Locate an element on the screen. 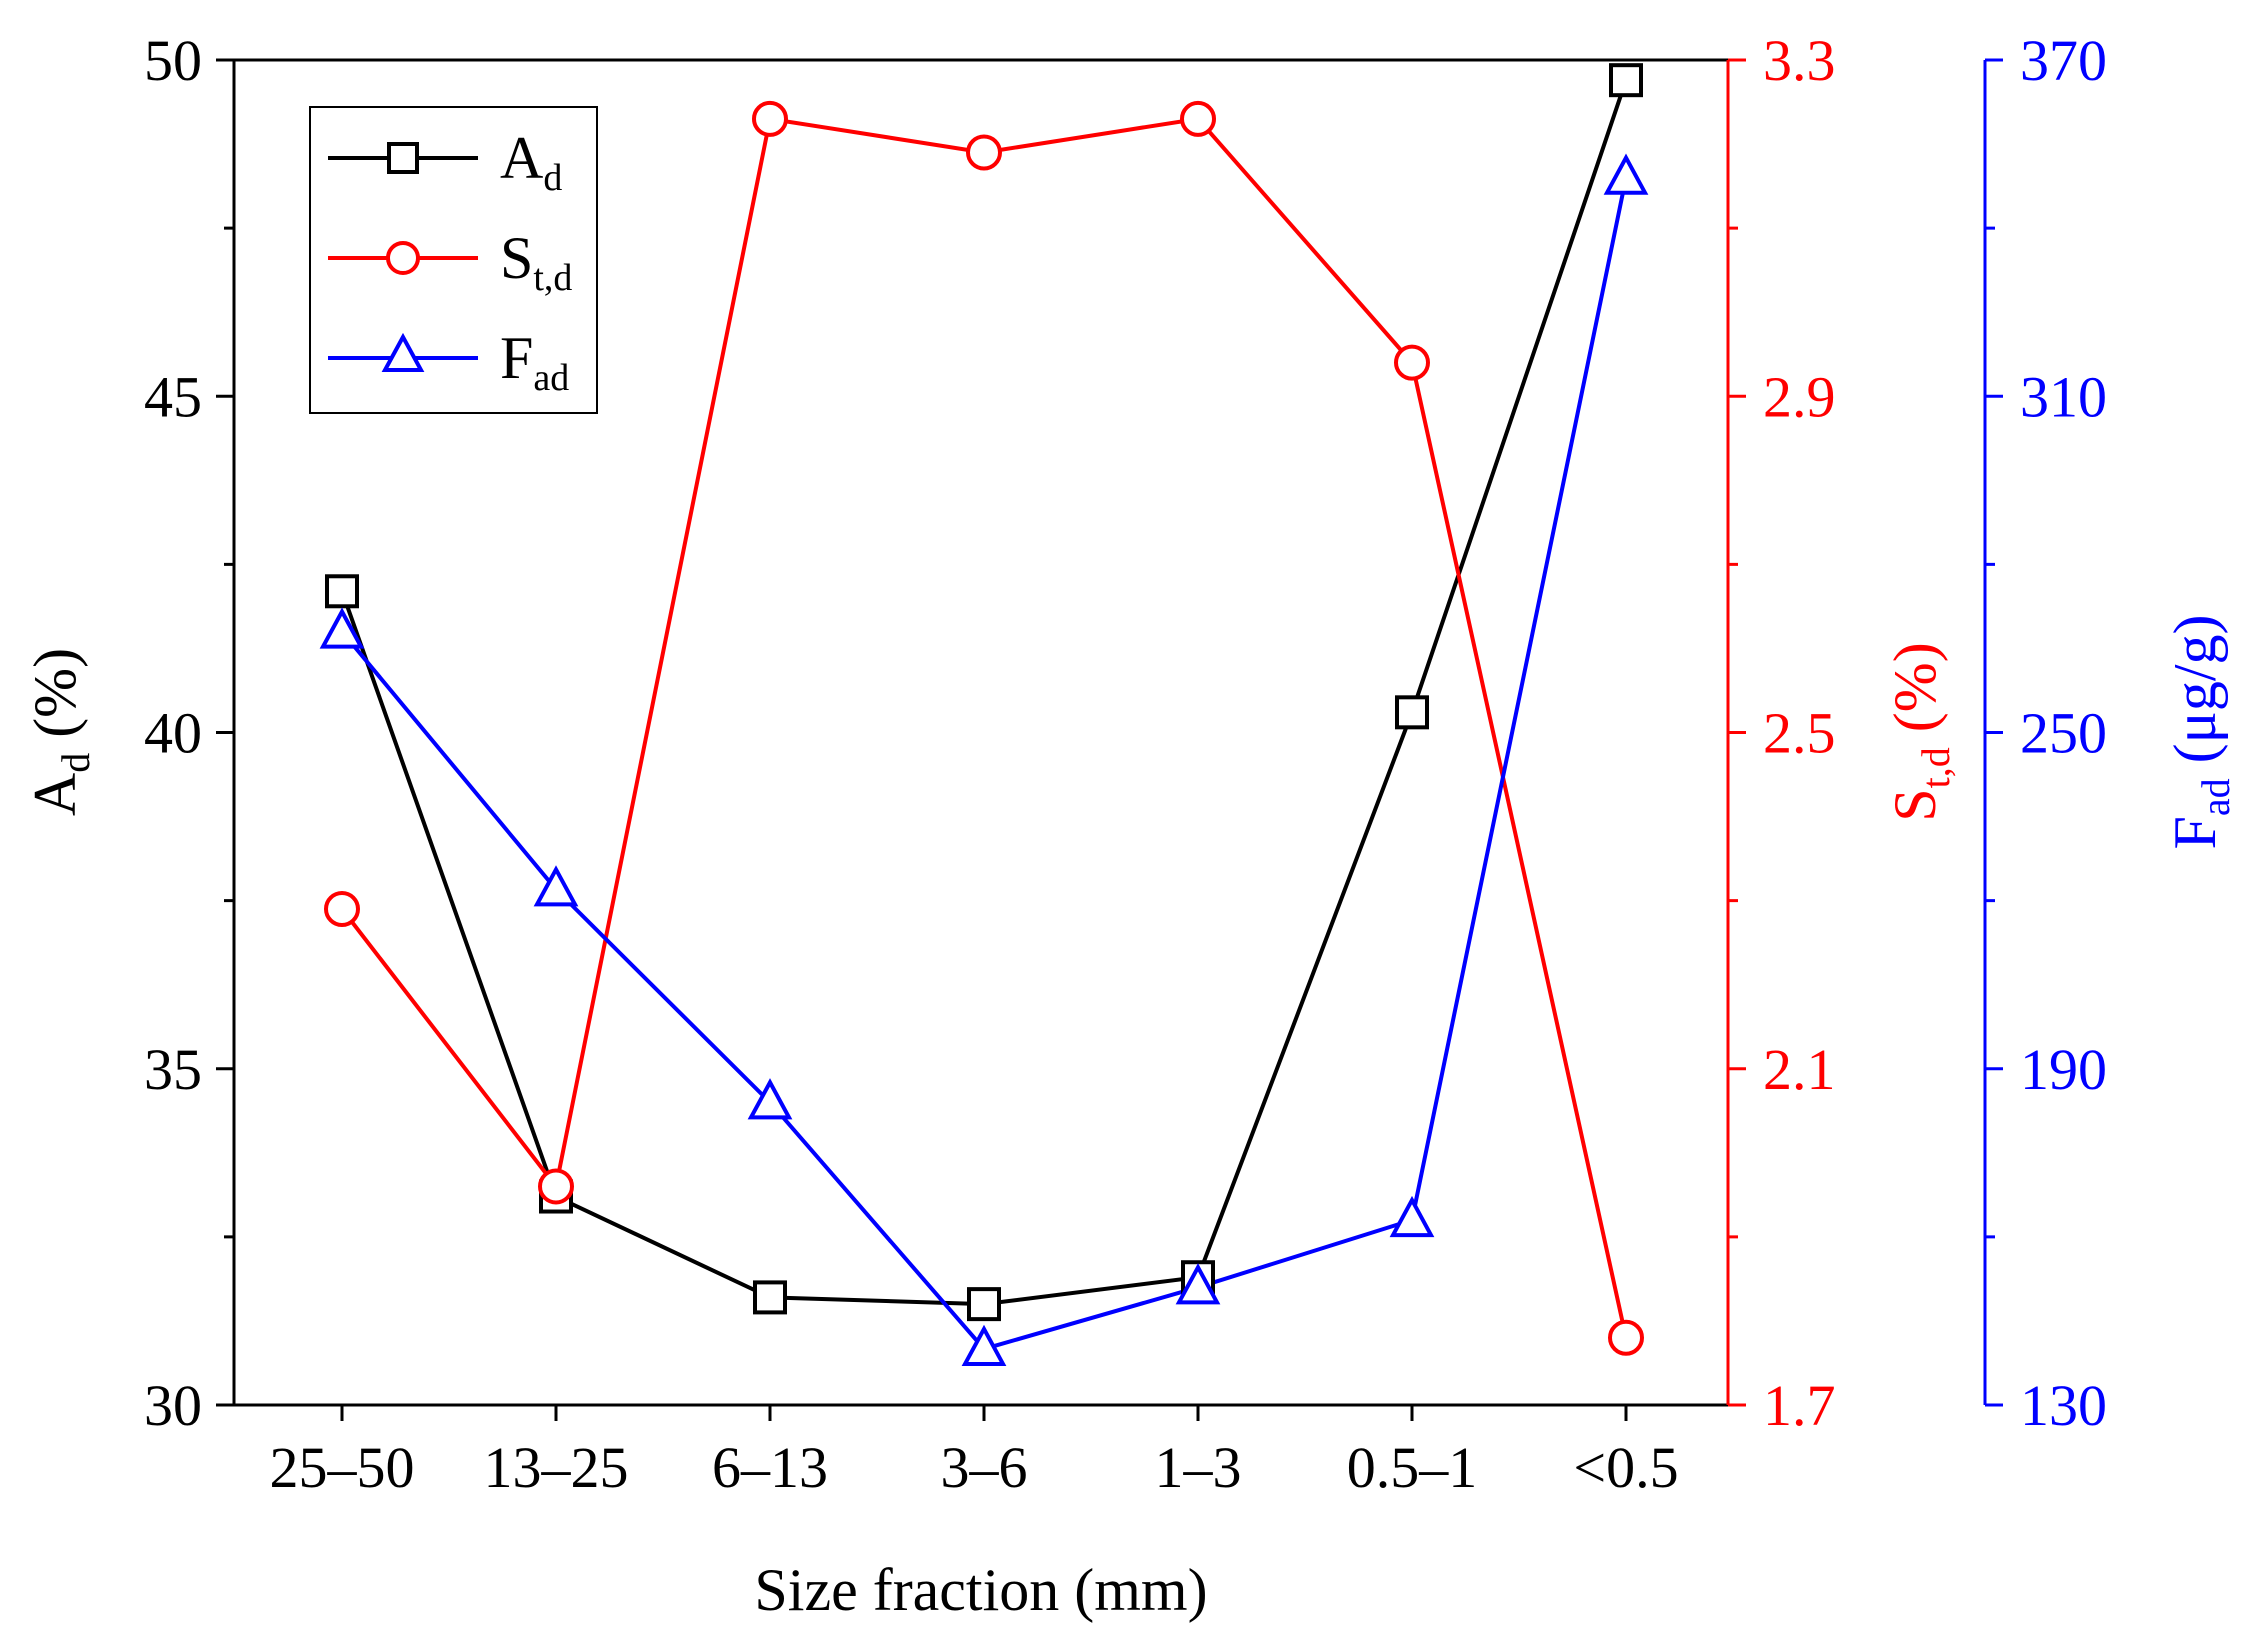 This screenshot has height=1636, width=2252. legend-label-ad: Ad is located at coordinates (531, 162).